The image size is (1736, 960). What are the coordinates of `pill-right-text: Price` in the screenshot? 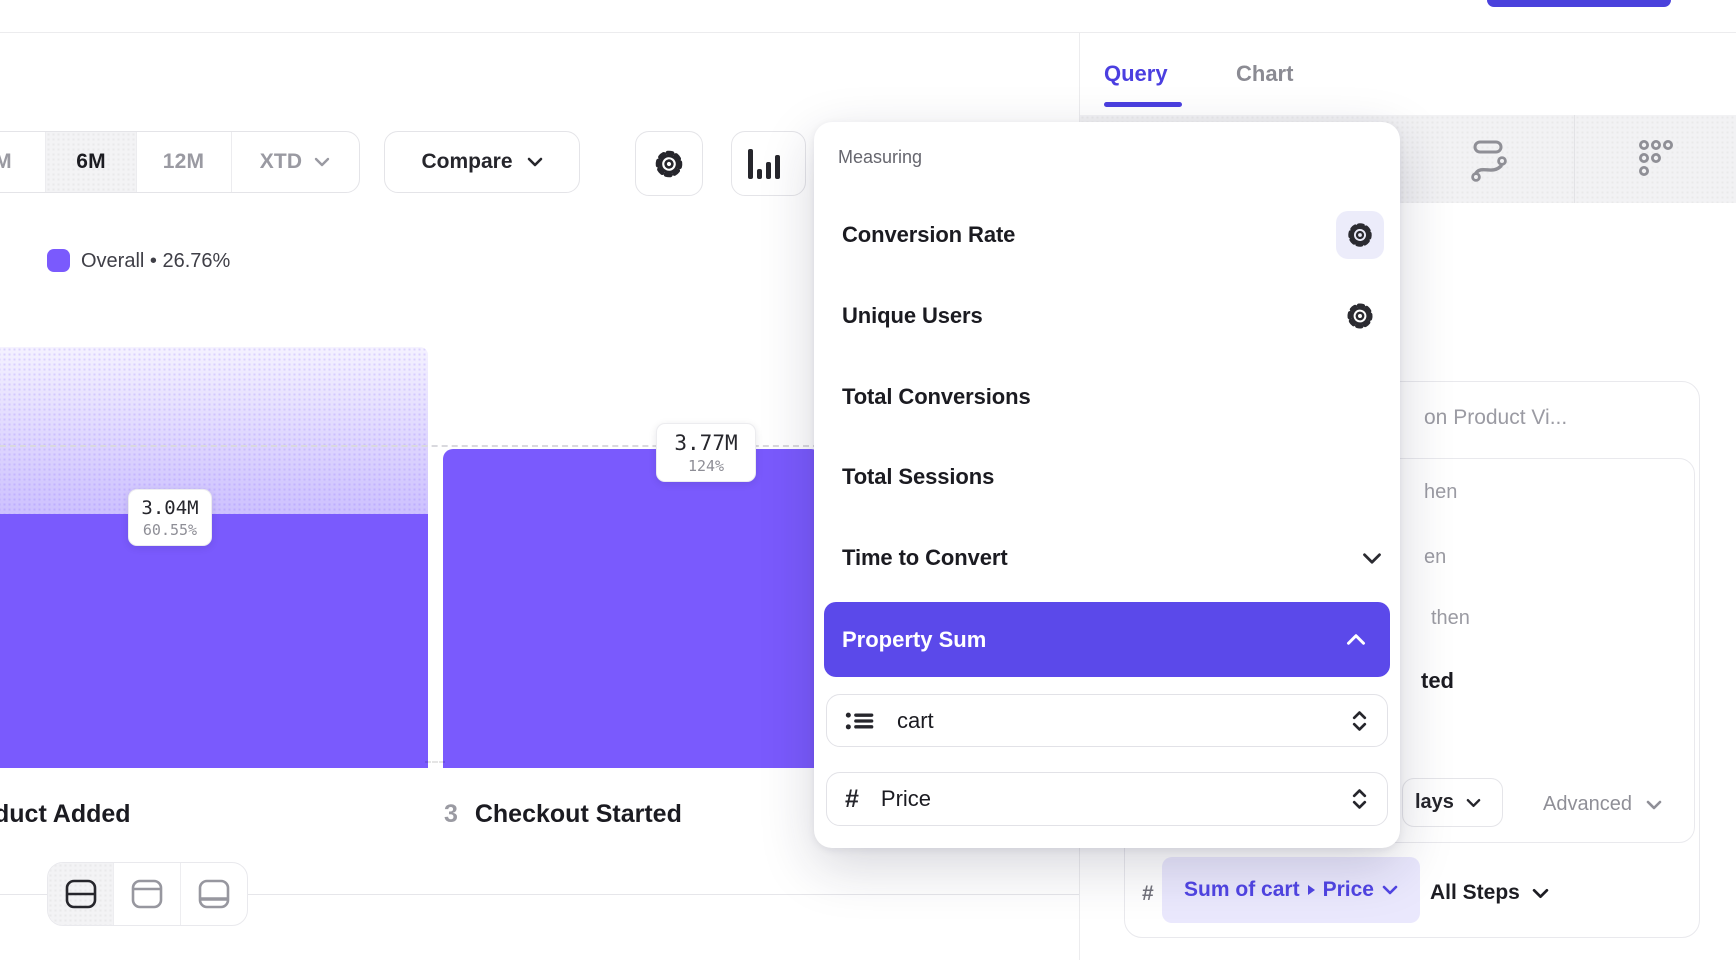 It's located at (1348, 889).